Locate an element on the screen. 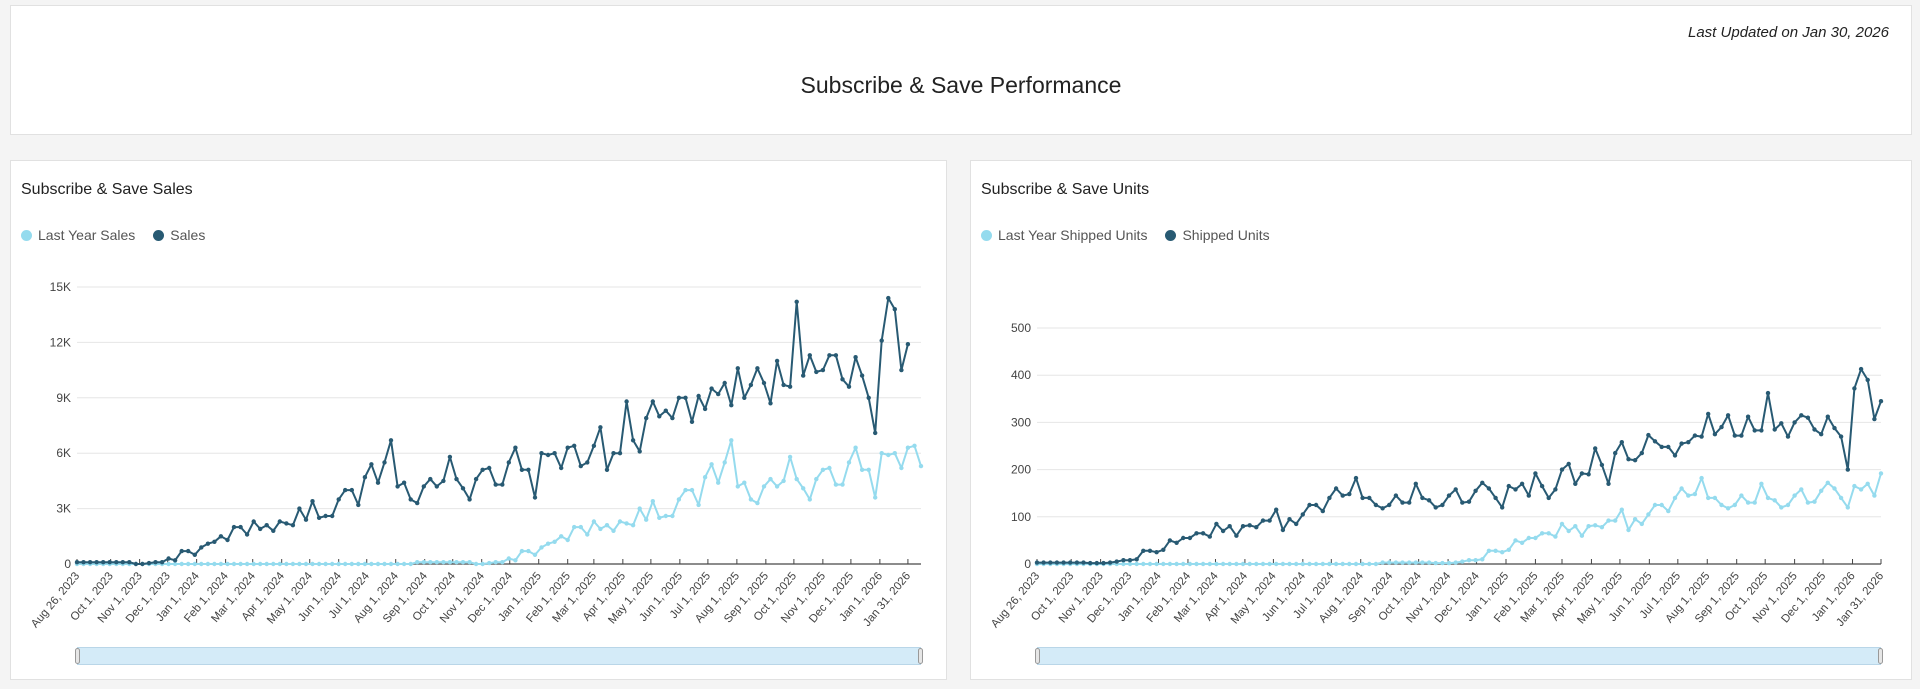  range-scrollbar is located at coordinates (1459, 656).